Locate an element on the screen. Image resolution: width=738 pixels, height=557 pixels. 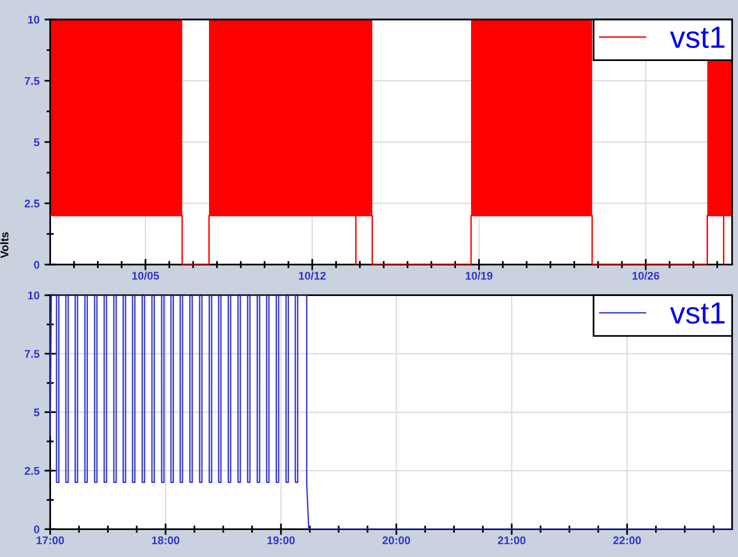
y-axis-title: Volts is located at coordinates (4, 245).